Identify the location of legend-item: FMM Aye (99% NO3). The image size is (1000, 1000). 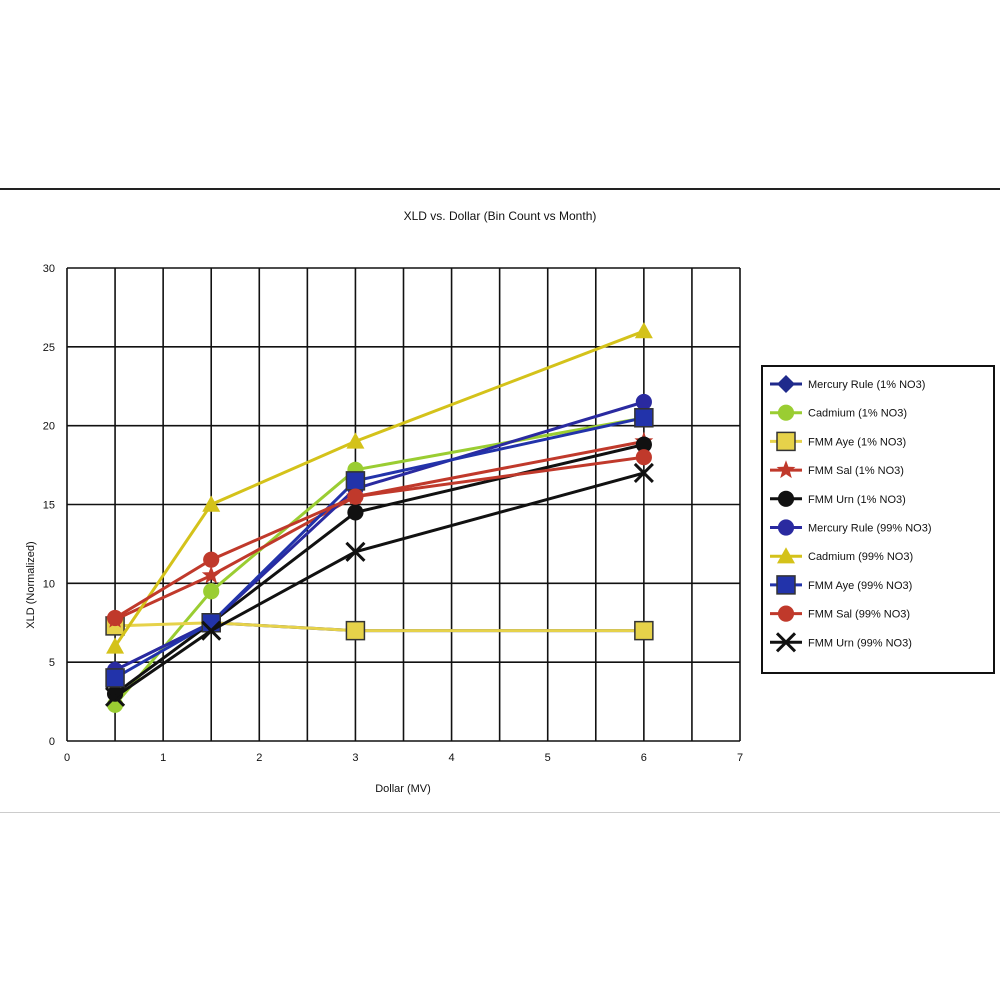
(841, 585).